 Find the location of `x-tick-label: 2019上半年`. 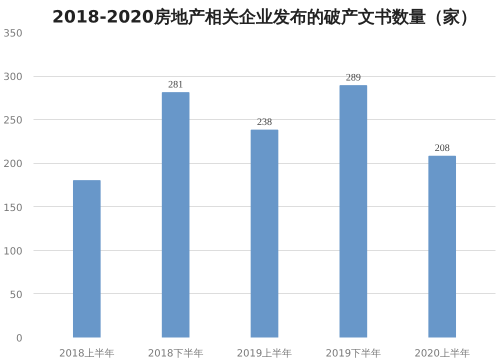

x-tick-label: 2019上半年 is located at coordinates (264, 354).